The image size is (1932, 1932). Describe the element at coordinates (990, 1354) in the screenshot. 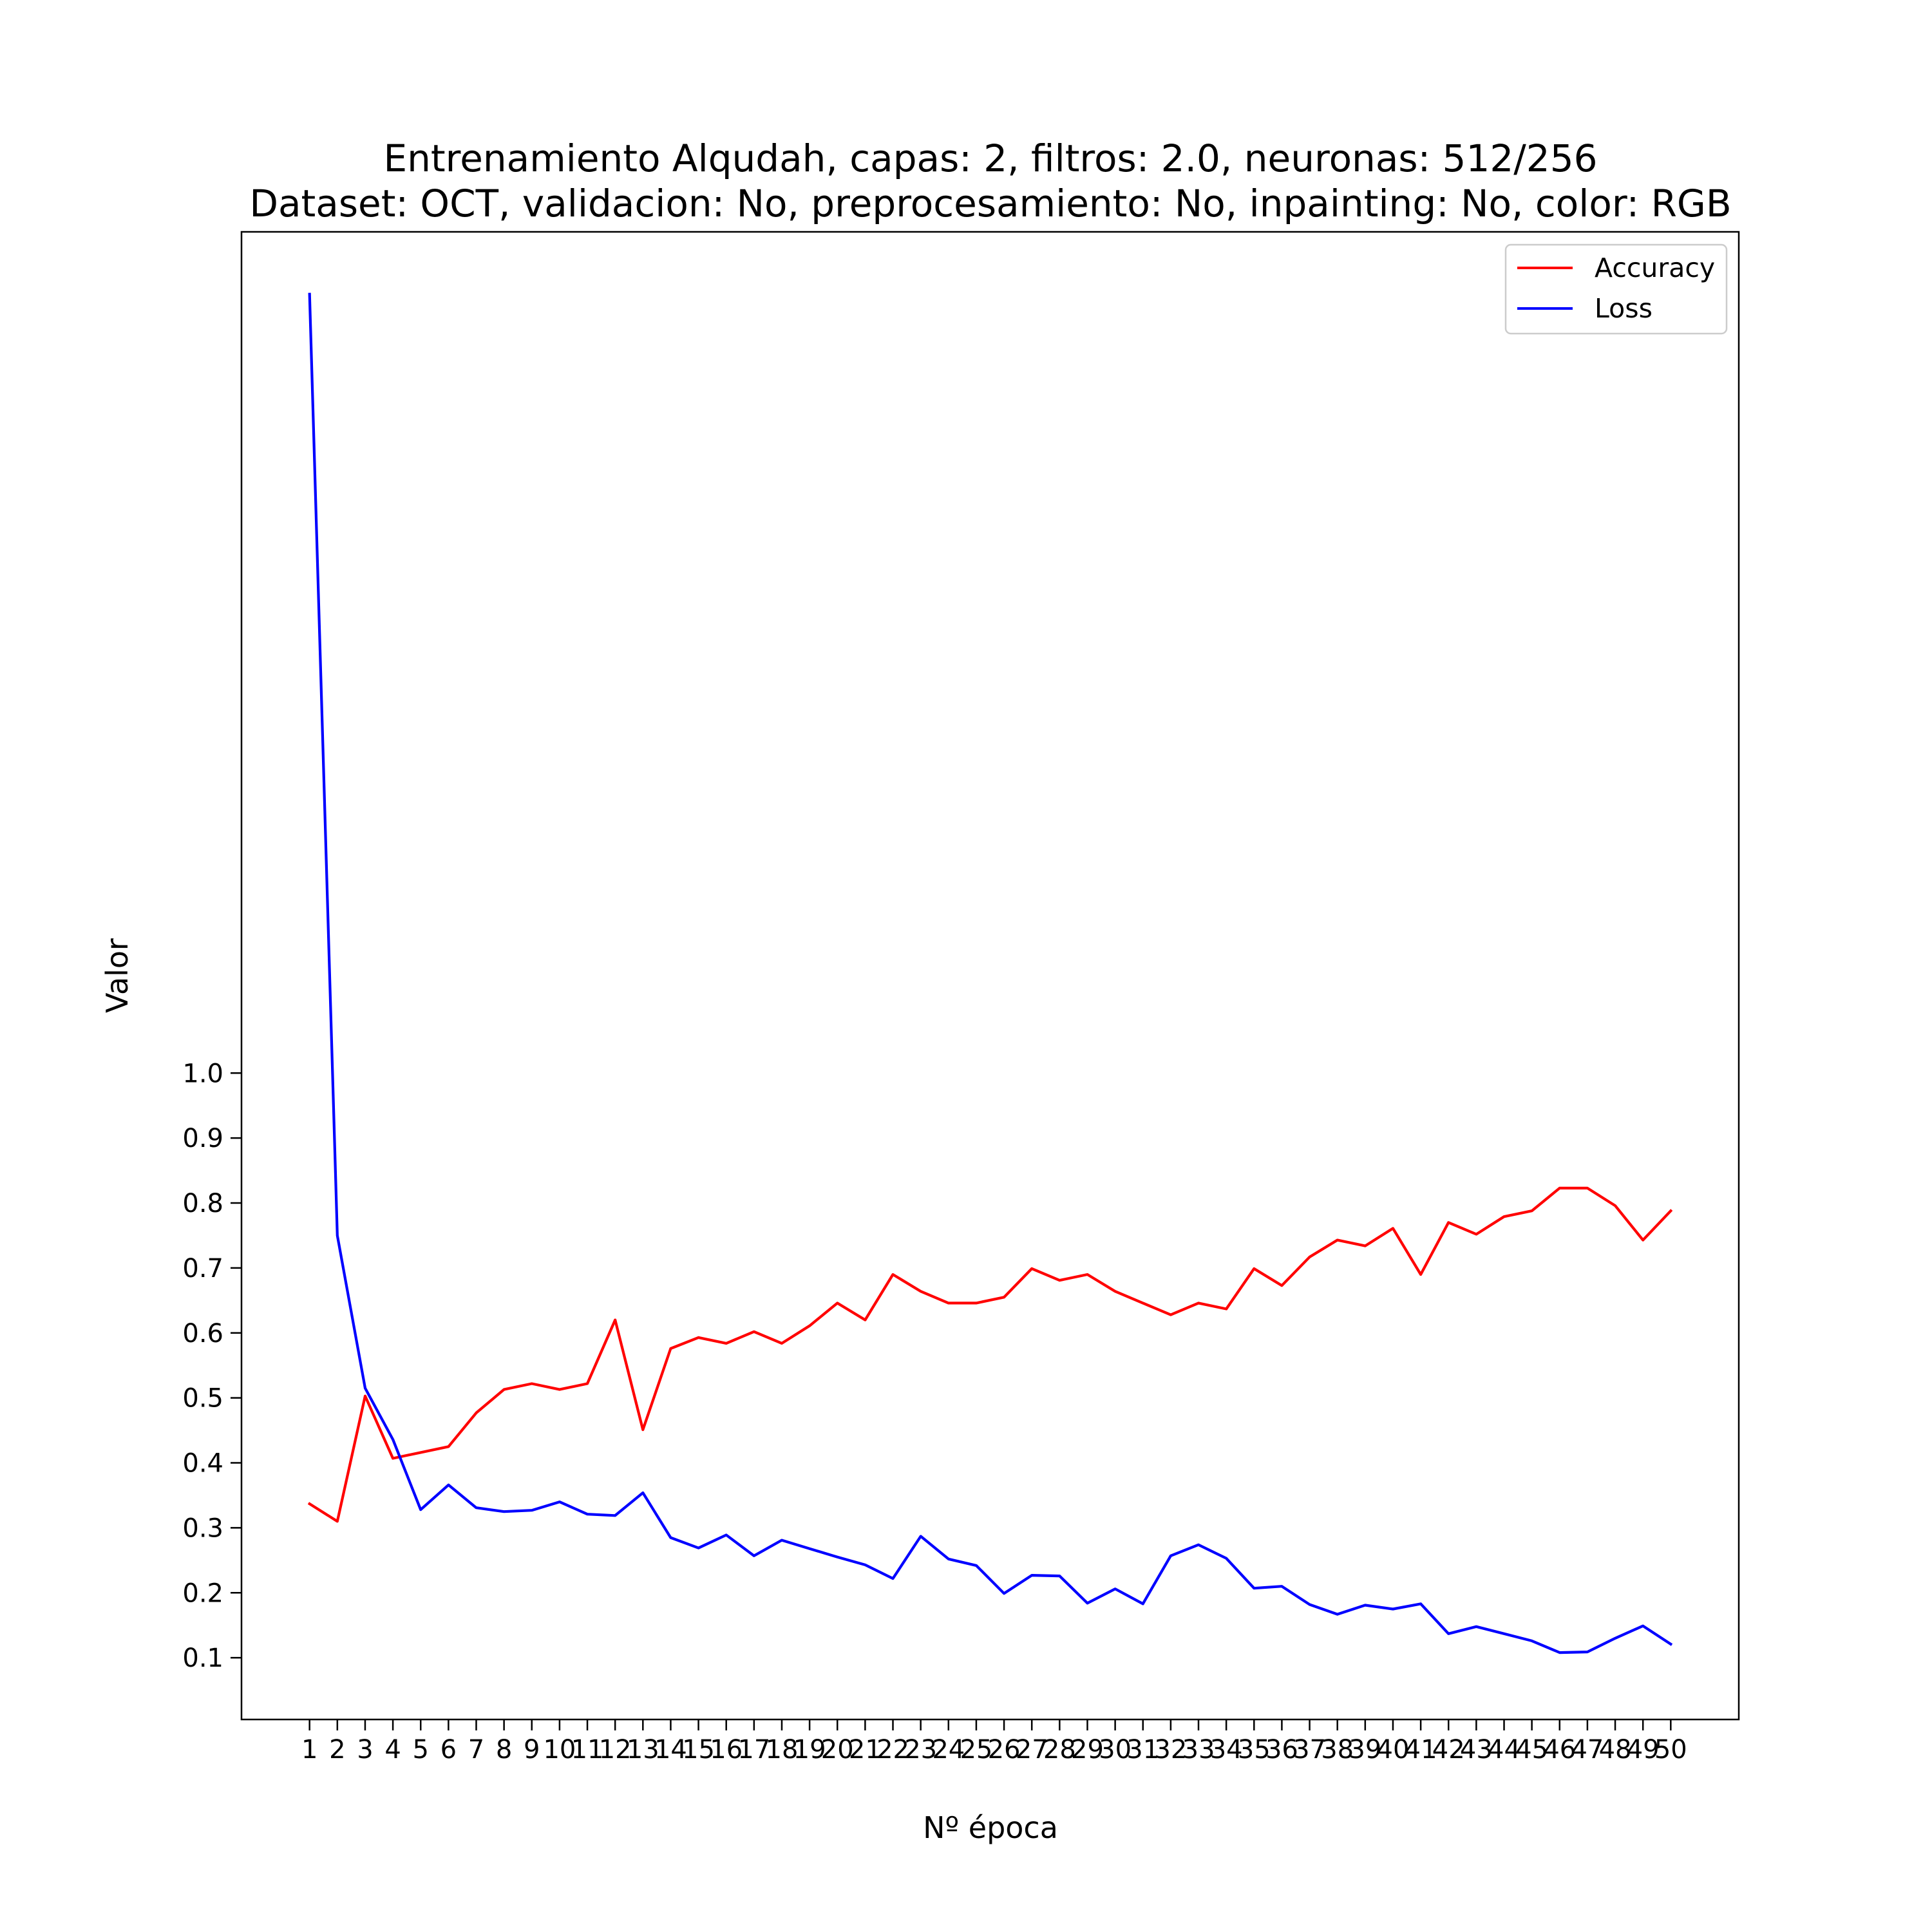

I see `series-line-accuracy` at that location.